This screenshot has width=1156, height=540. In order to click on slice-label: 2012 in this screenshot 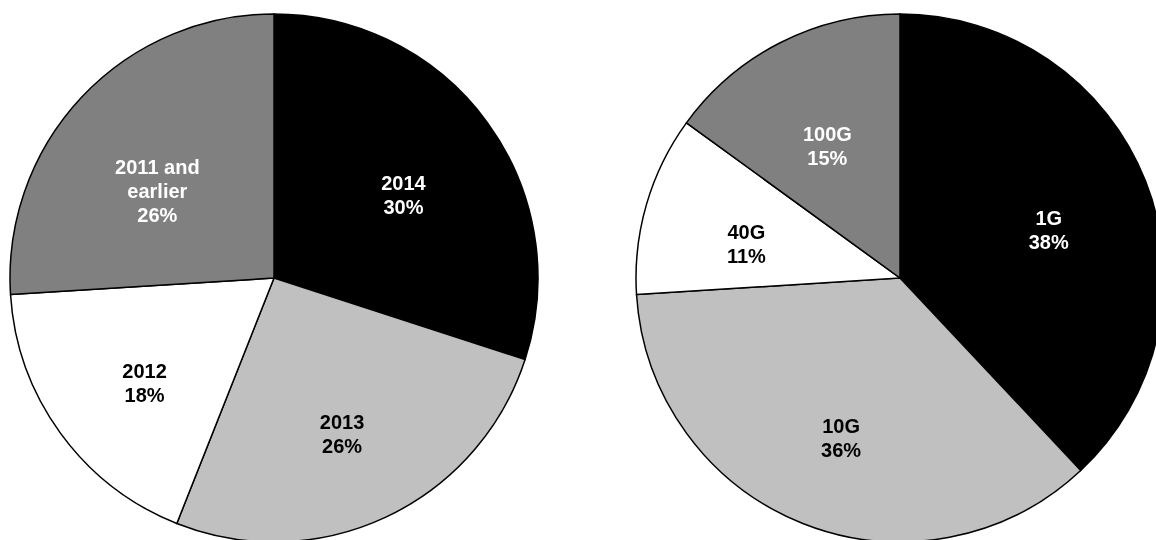, I will do `click(144, 371)`.